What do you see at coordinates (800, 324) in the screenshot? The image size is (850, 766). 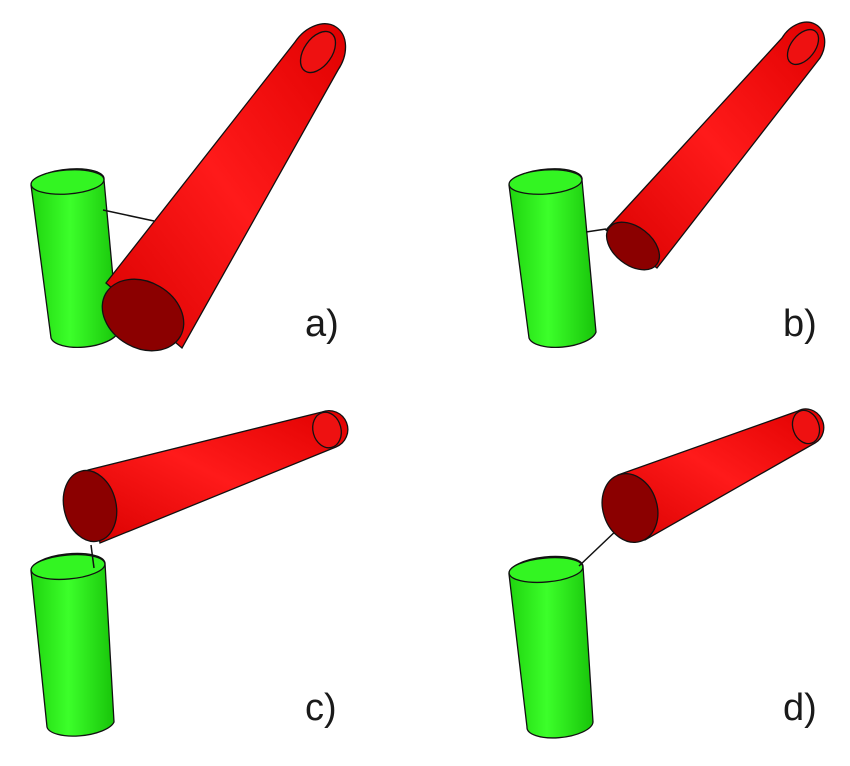 I see `panel-label-b: b)` at bounding box center [800, 324].